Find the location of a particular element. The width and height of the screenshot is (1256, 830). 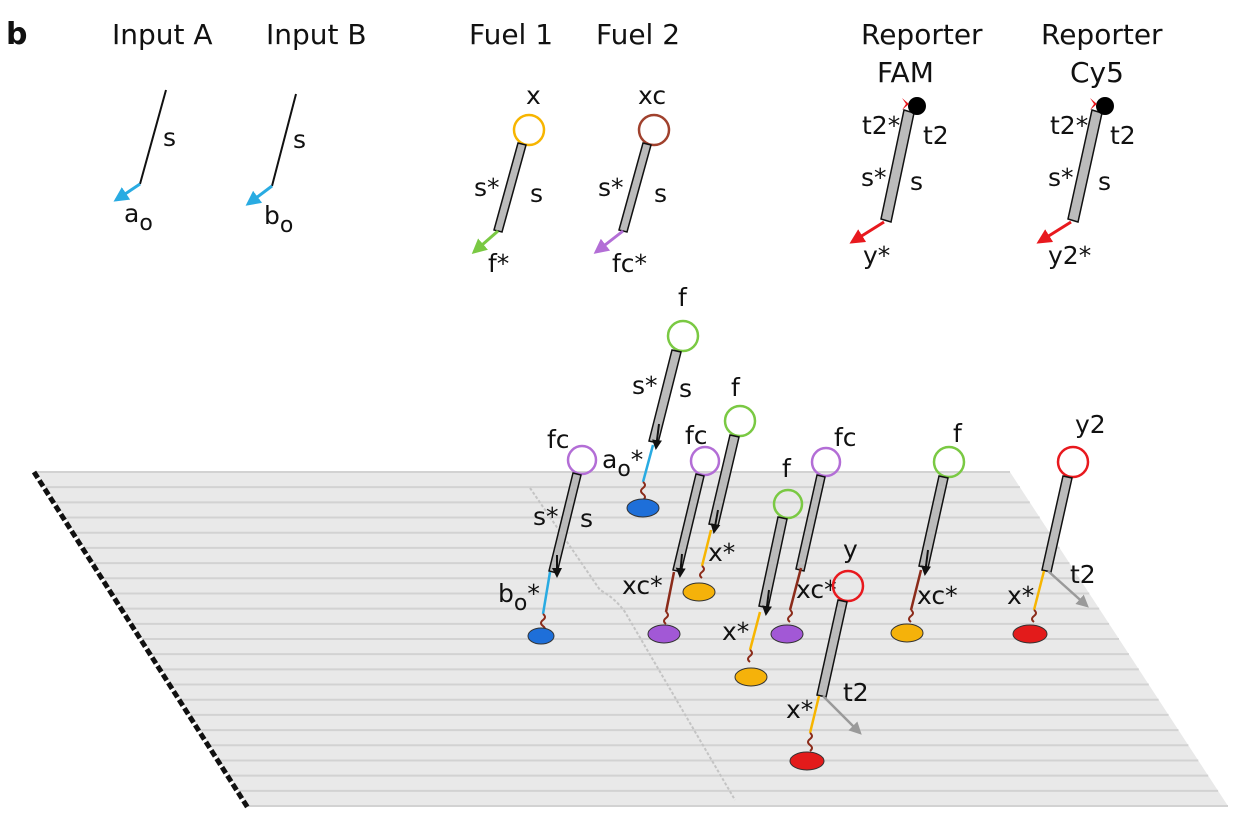

tethered-xc-star-label-3: xc* is located at coordinates (937, 595).